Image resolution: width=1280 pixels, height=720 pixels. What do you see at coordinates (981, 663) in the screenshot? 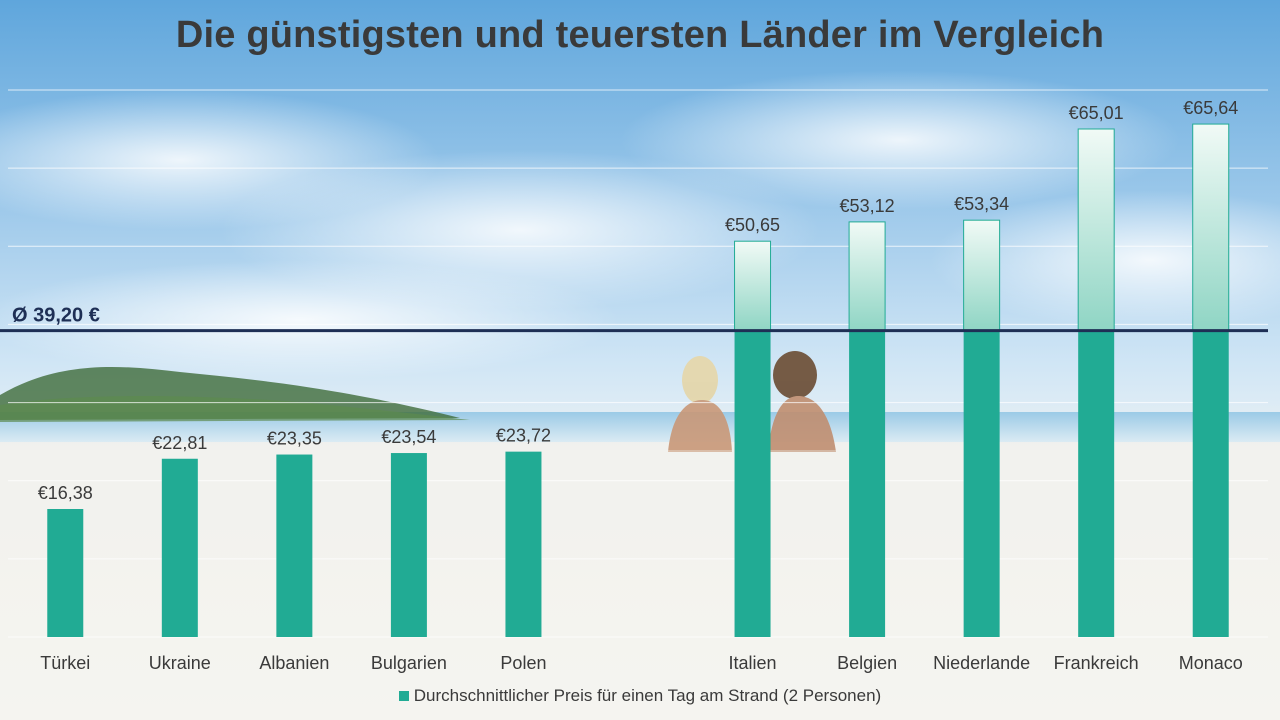
I see `x-tick-label-9: Niederlande` at bounding box center [981, 663].